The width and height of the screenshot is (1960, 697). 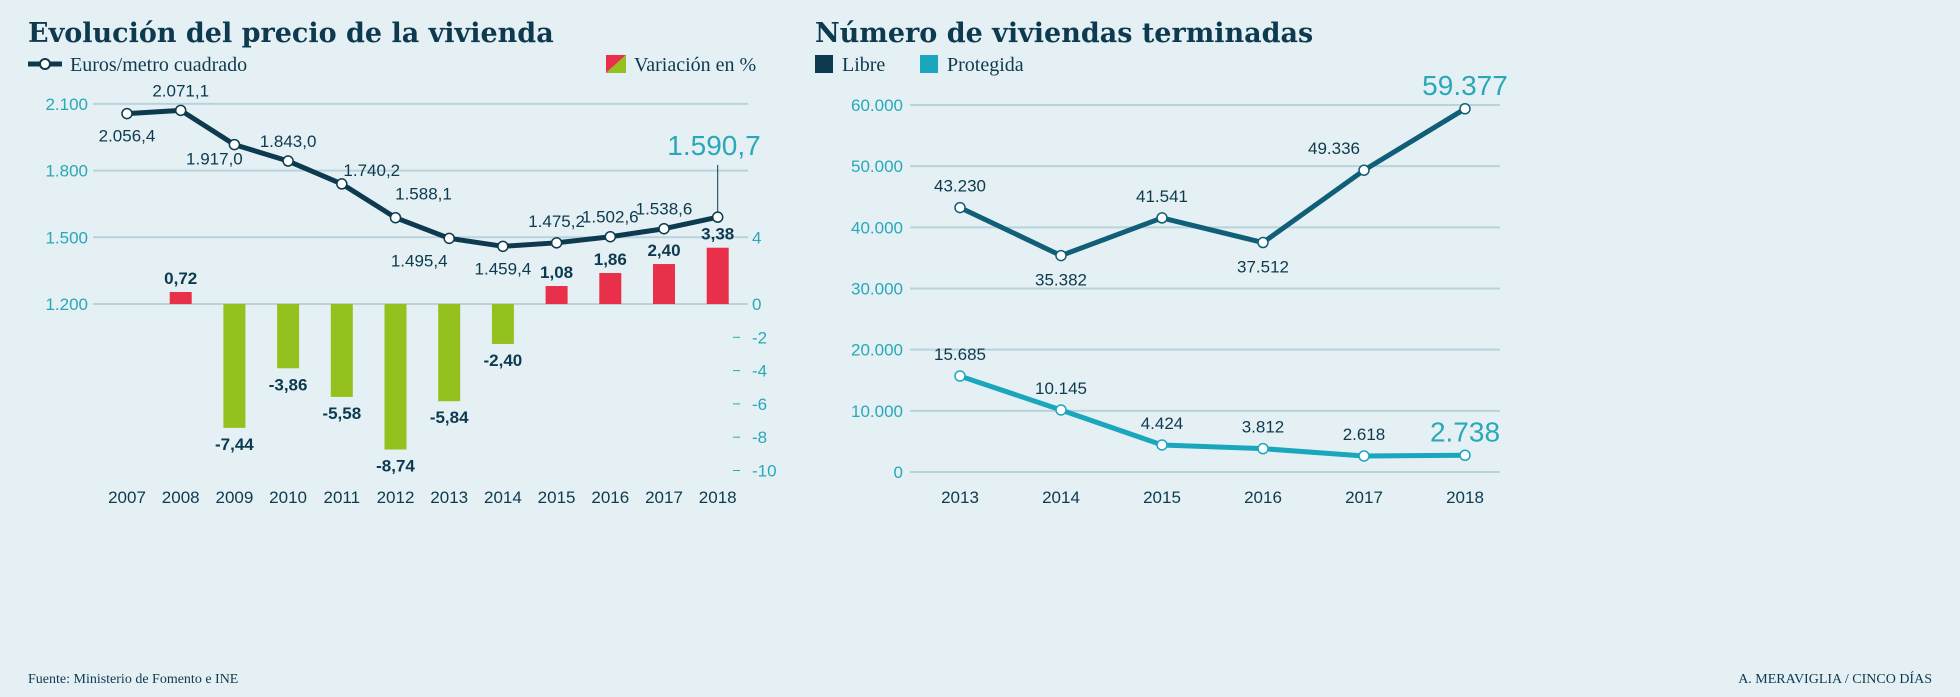 I want to click on right-chart-title: Número de viviendas terminadas, so click(x=1064, y=33).